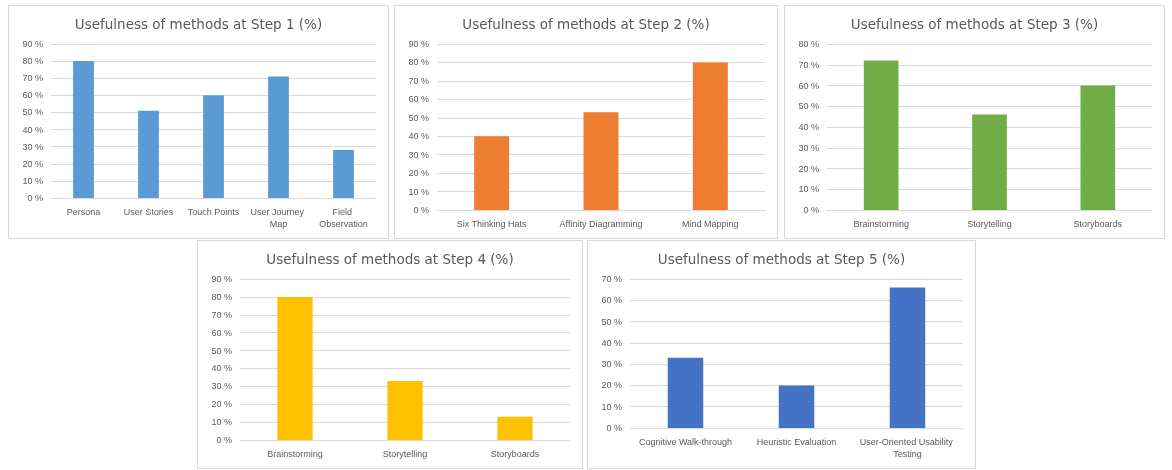  Describe the element at coordinates (213, 212) in the screenshot. I see `x-tick-label: Touch Points` at that location.